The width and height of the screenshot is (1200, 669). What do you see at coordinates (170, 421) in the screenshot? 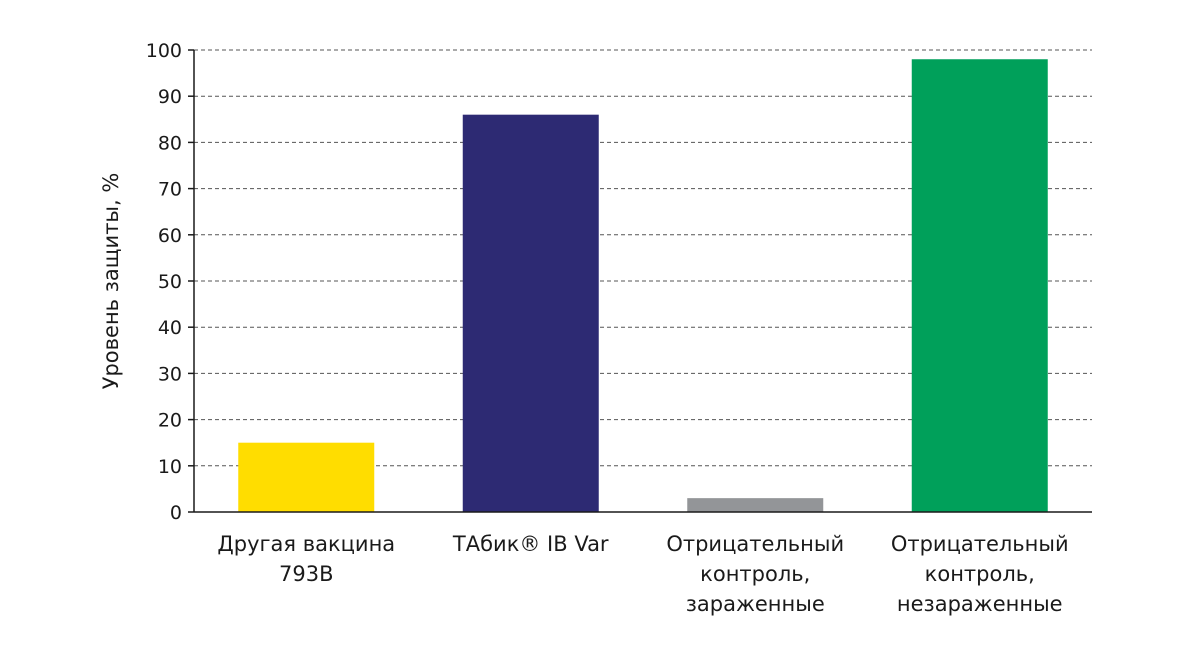
I see `y-tick-label: 20` at bounding box center [170, 421].